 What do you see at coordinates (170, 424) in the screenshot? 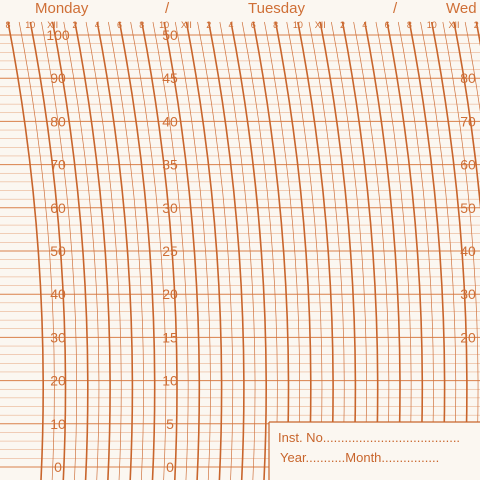
I see `scale-label: 5` at bounding box center [170, 424].